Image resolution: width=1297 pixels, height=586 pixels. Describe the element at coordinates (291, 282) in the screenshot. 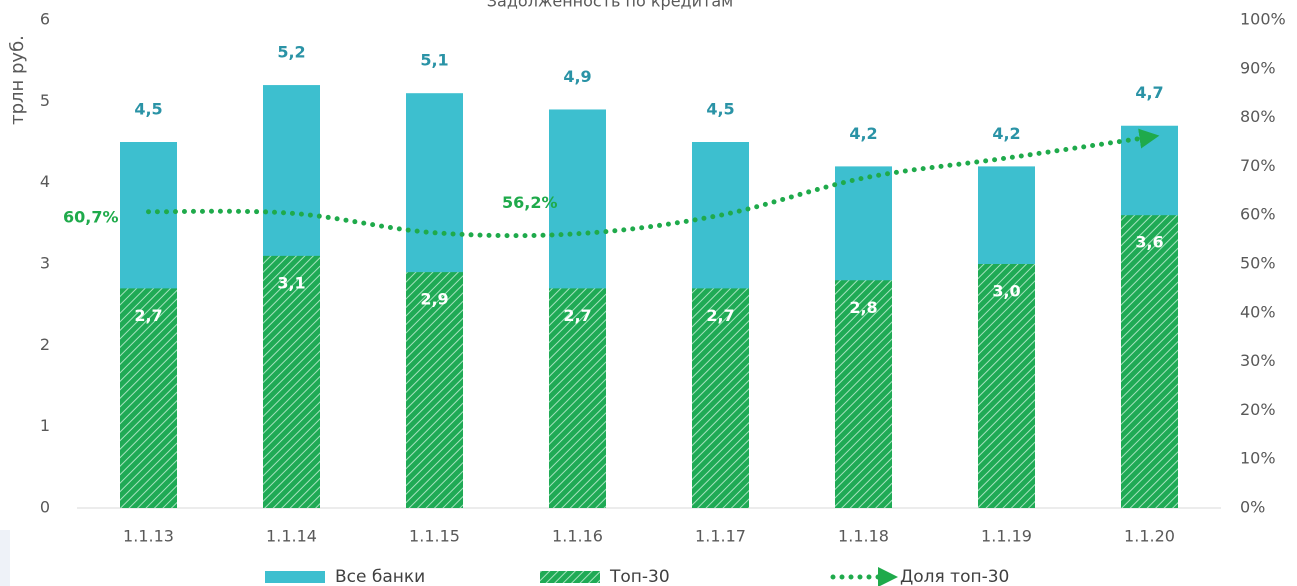

I see `data-label: 3,1` at that location.